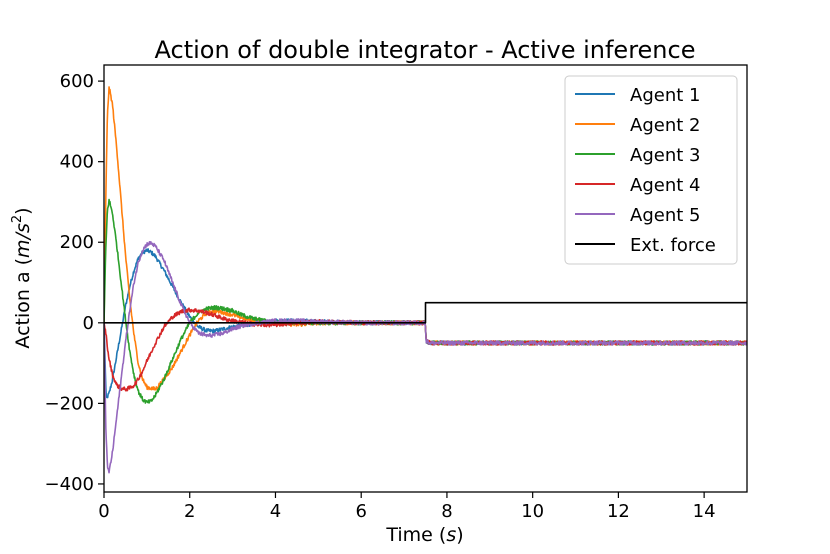 The image size is (830, 554). Describe the element at coordinates (665, 125) in the screenshot. I see `legend-label: Agent 2` at that location.